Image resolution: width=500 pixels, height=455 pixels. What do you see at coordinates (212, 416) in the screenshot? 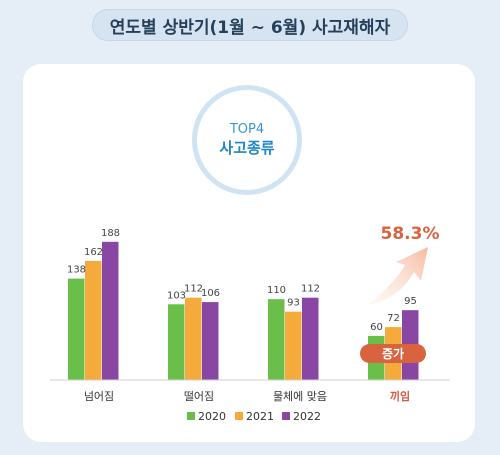
I see `legend-label-2020: 2020` at bounding box center [212, 416].